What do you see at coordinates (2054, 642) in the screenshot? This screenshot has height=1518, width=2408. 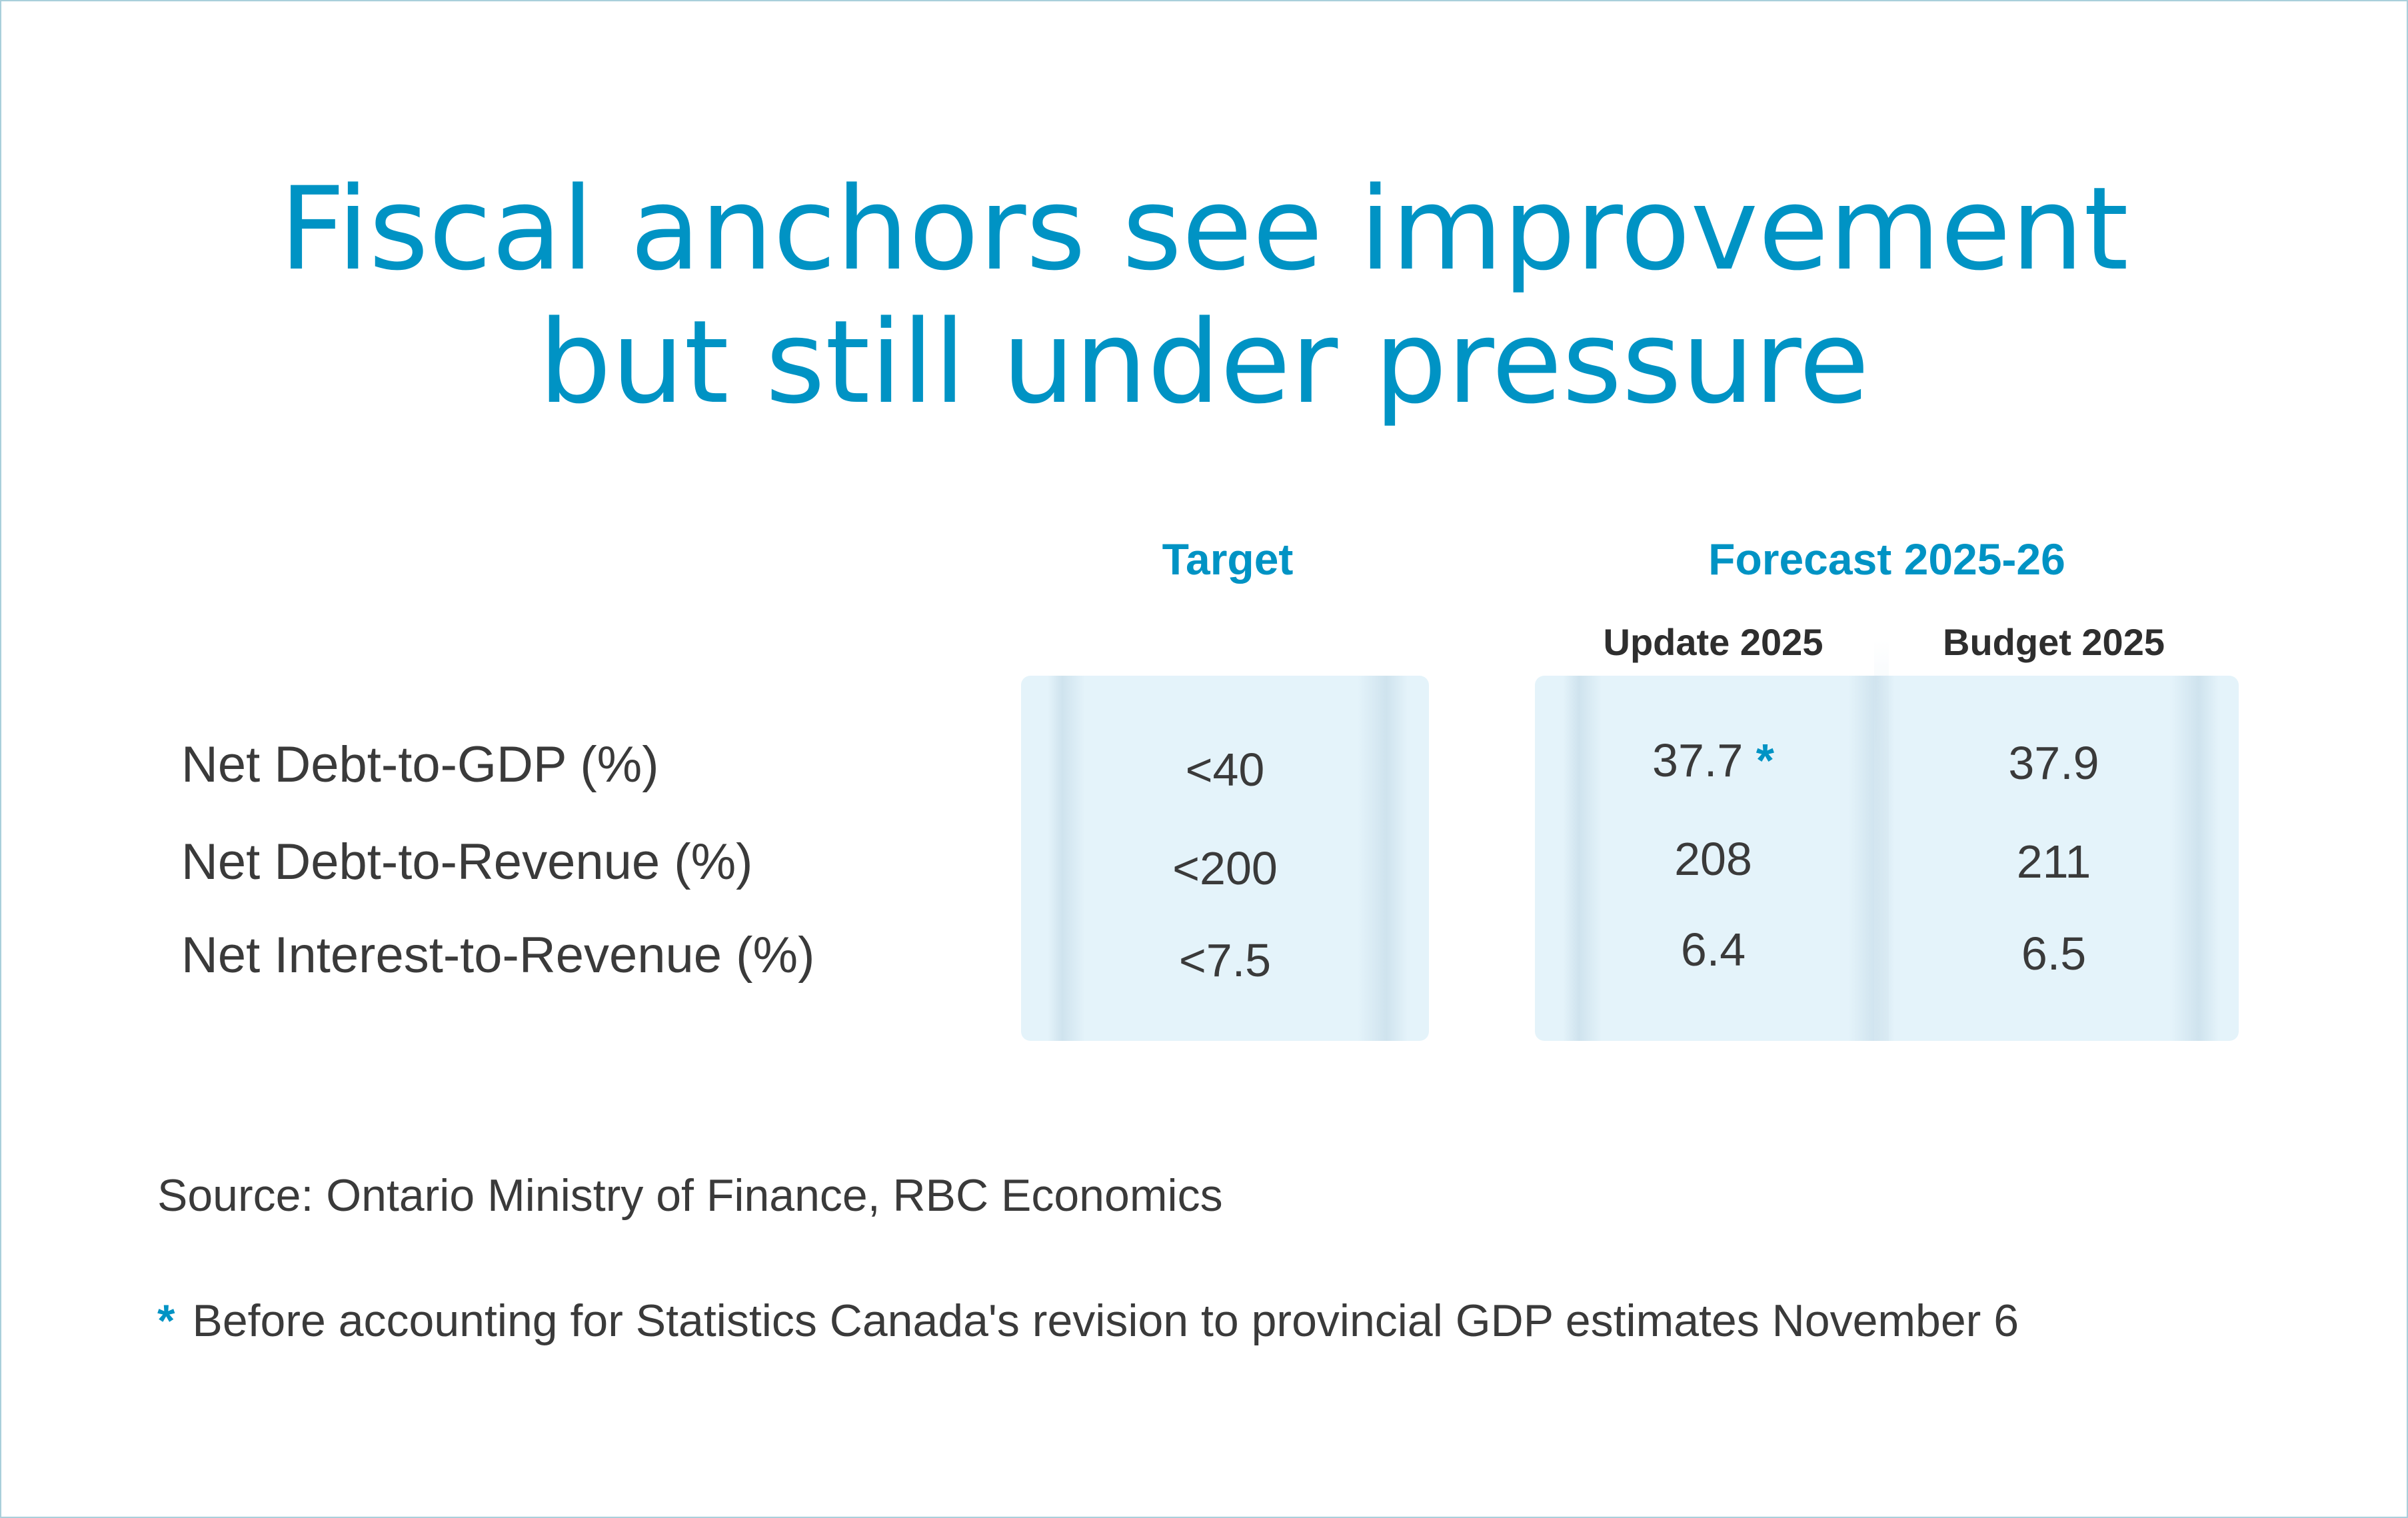 I see `subheader-budget-2025: Budget 2025` at bounding box center [2054, 642].